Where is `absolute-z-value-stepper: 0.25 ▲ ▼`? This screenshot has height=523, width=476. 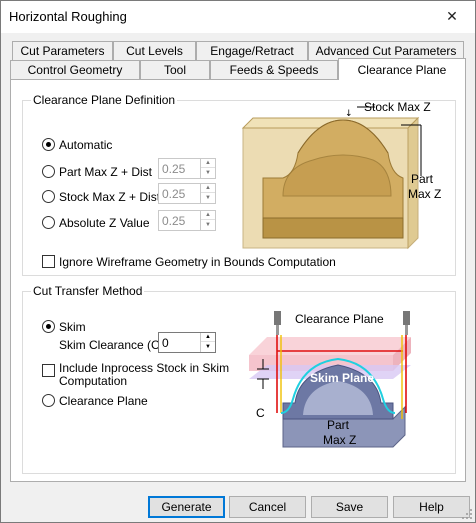
absolute-z-value-stepper: 0.25 ▲ ▼ is located at coordinates (187, 220).